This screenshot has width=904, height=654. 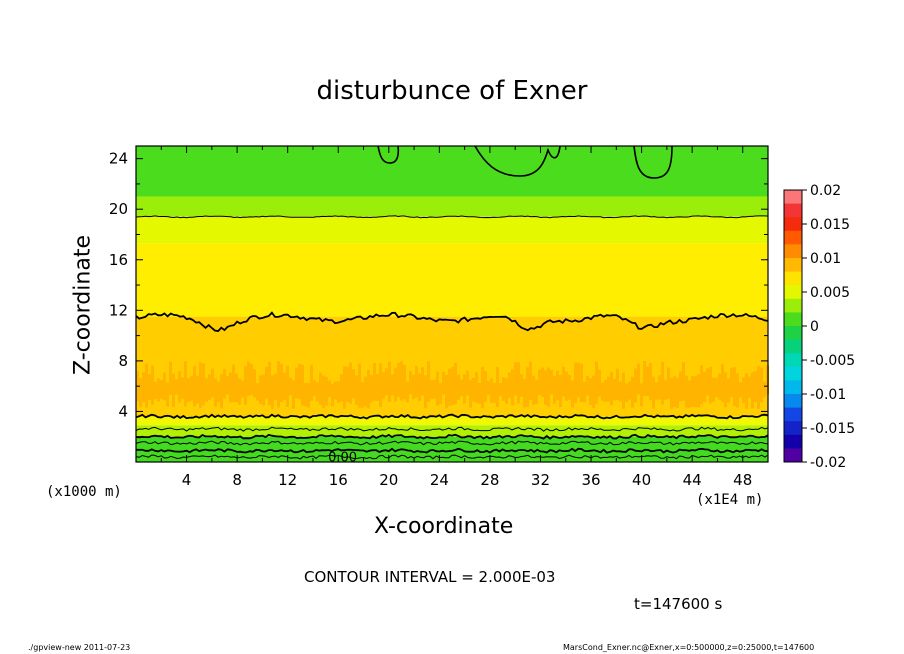 What do you see at coordinates (83, 305) in the screenshot?
I see `y-axis-label: Z-coordinate` at bounding box center [83, 305].